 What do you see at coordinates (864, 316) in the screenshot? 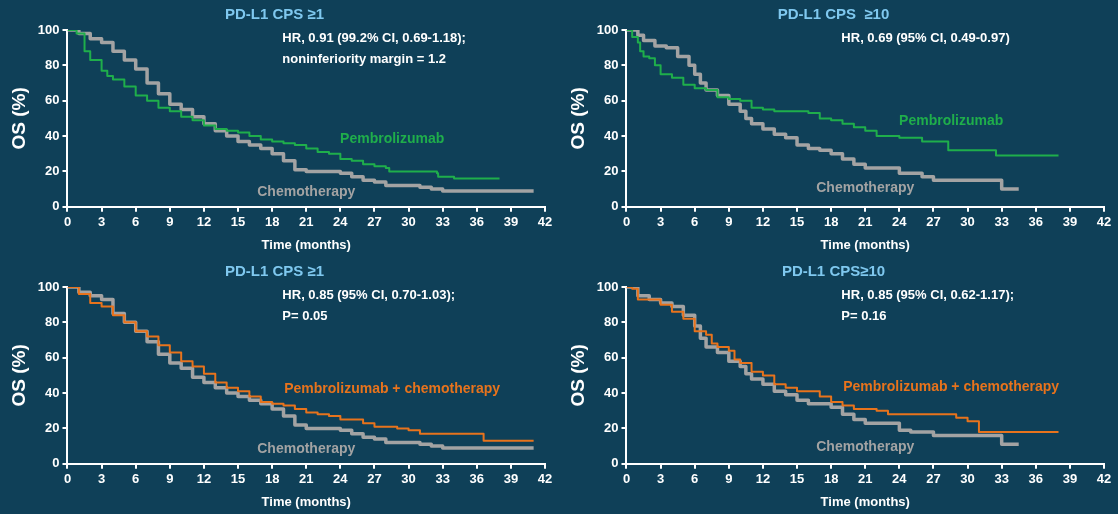
I see `annotation: P= 0.16` at bounding box center [864, 316].